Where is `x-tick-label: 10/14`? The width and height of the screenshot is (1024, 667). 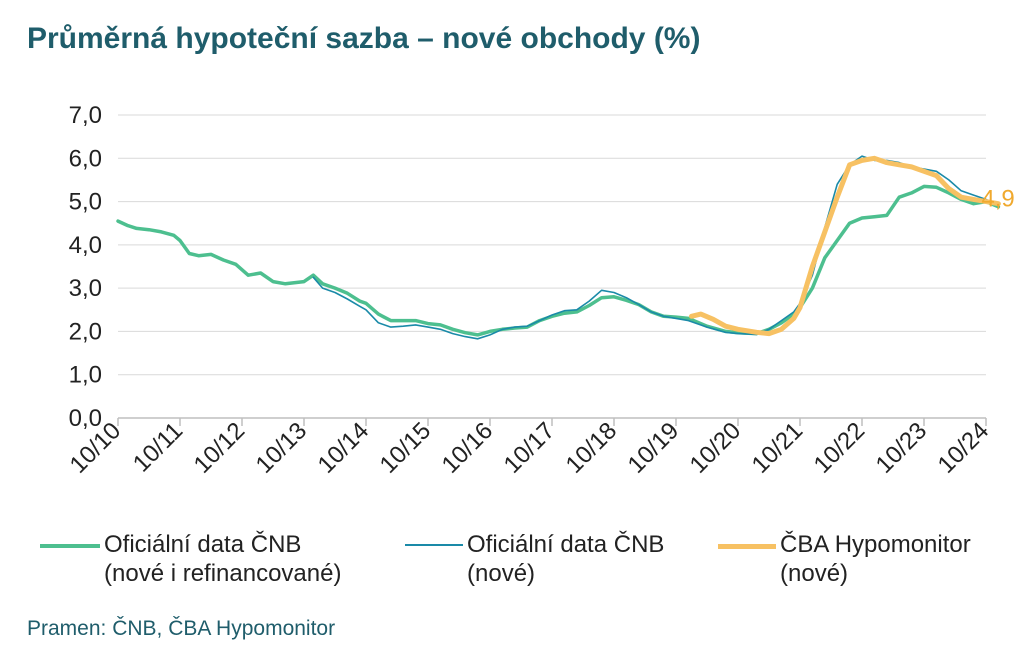
x-tick-label: 10/14 is located at coordinates (344, 448).